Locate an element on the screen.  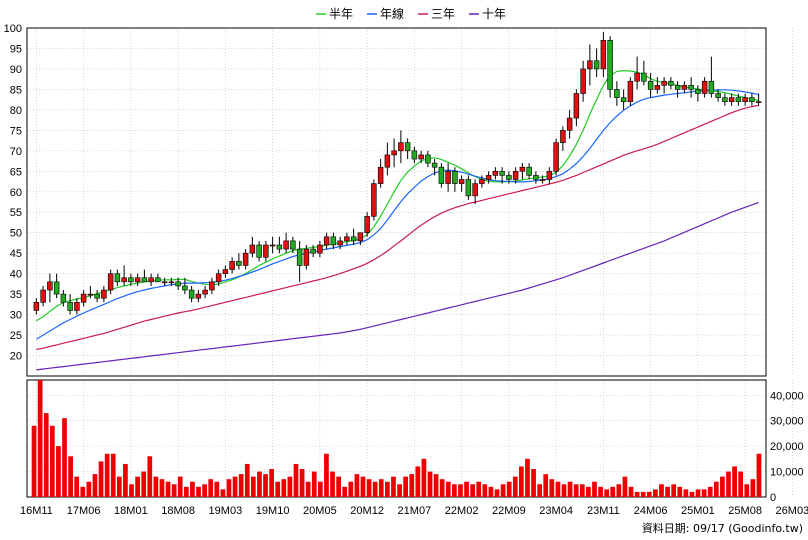
price-tick-label: 40 is located at coordinates (16, 275).